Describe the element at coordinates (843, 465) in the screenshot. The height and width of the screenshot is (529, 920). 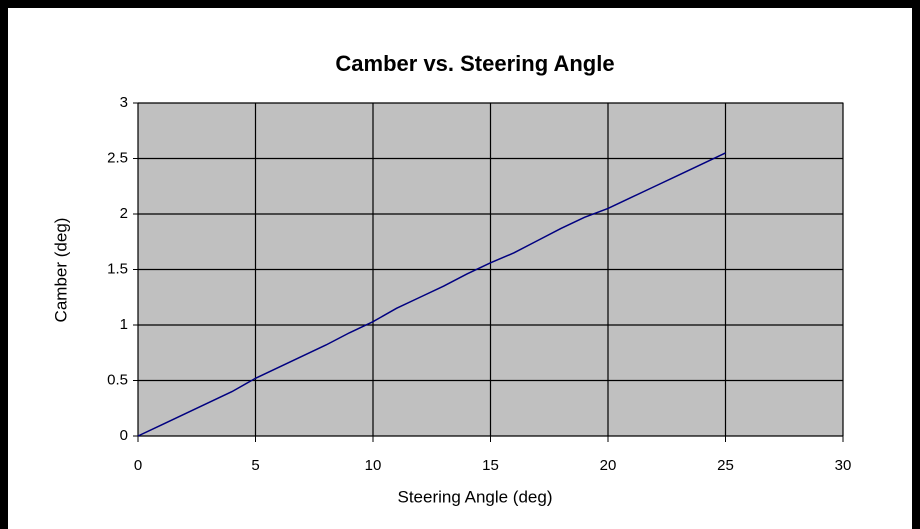
I see `x-tick-label: 30` at that location.